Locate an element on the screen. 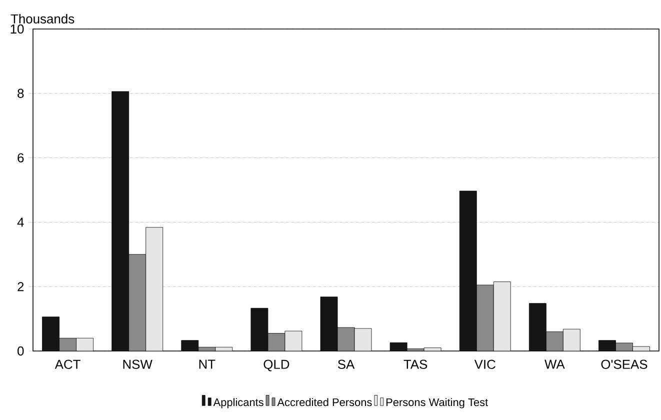 The image size is (661, 420). y-tick-label: 0 is located at coordinates (21, 351).